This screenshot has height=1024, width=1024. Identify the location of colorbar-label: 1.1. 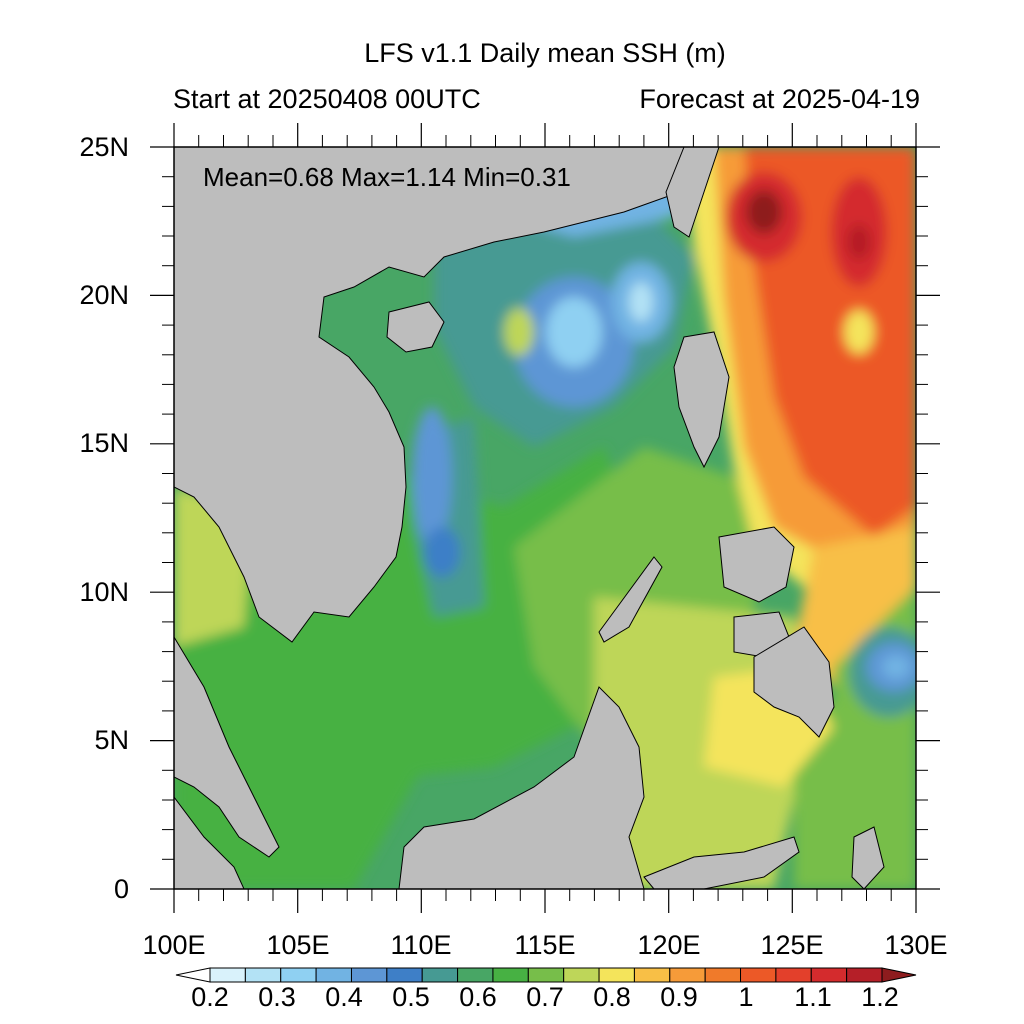
(813, 997).